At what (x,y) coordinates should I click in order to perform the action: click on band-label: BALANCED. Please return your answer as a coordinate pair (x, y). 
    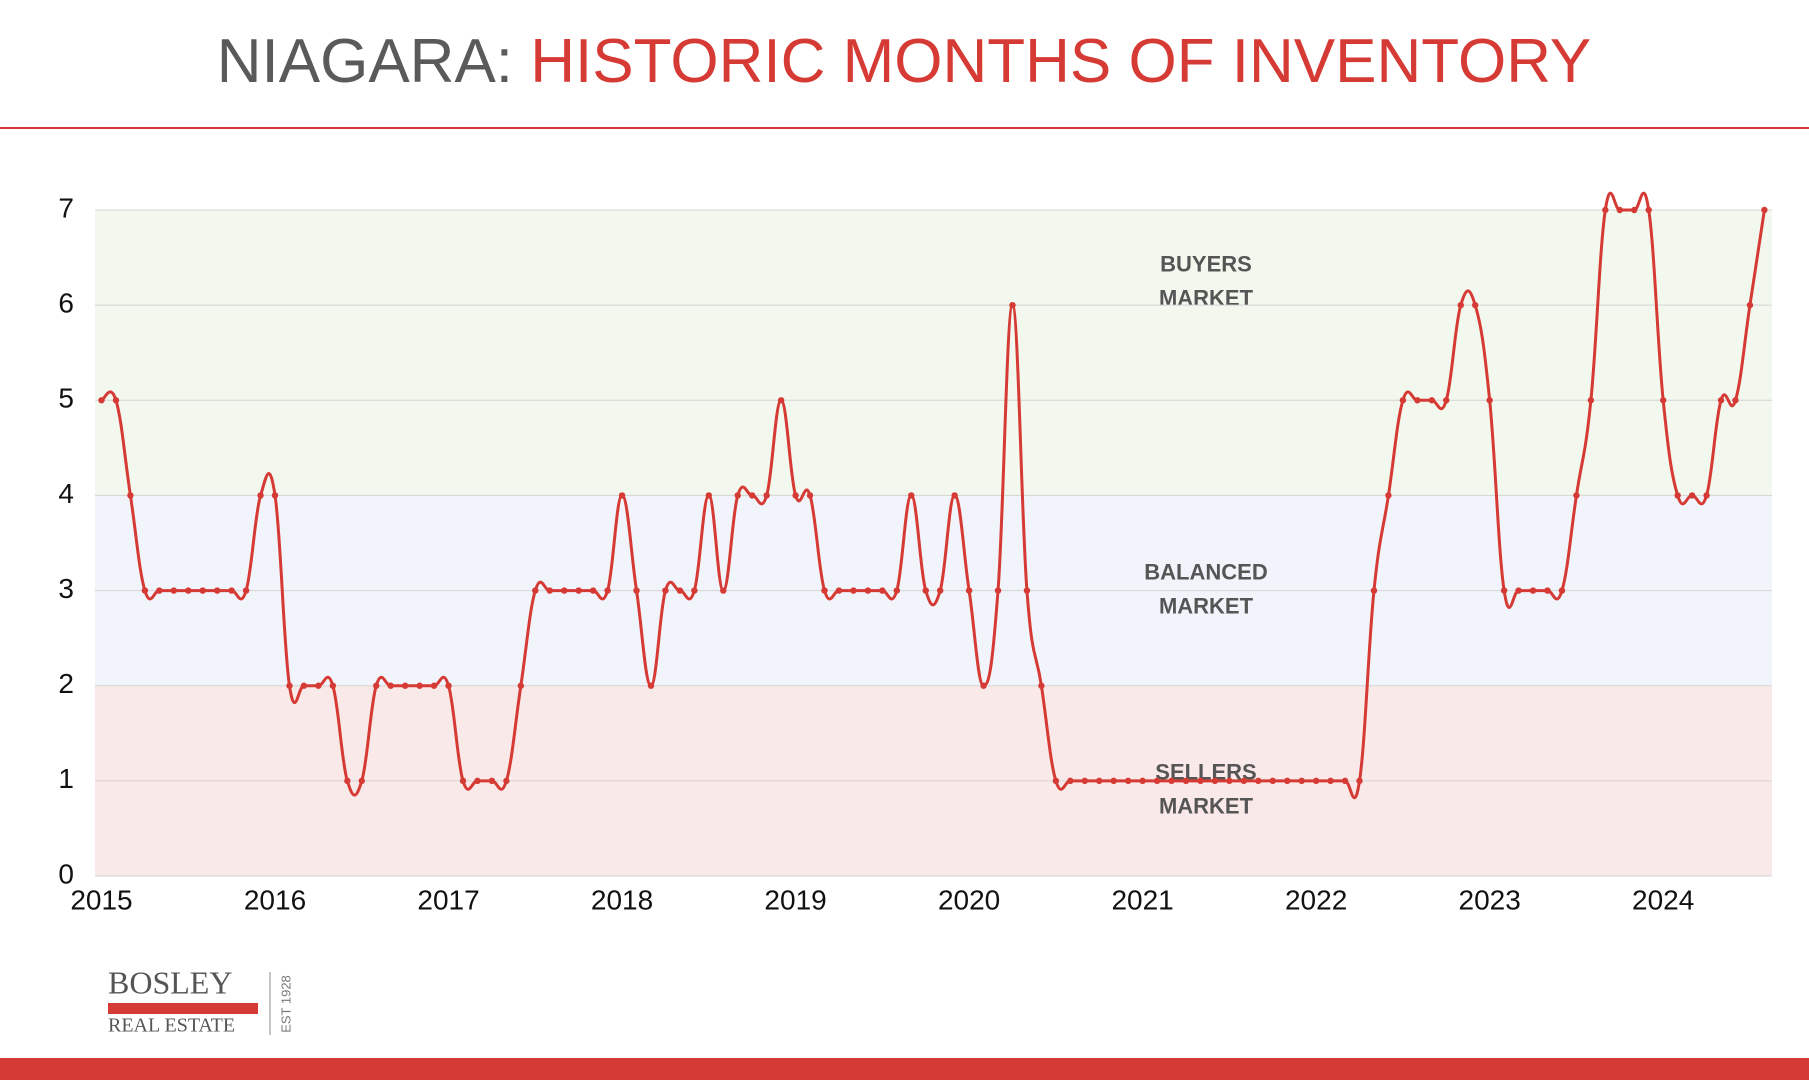
    Looking at the image, I should click on (1205, 571).